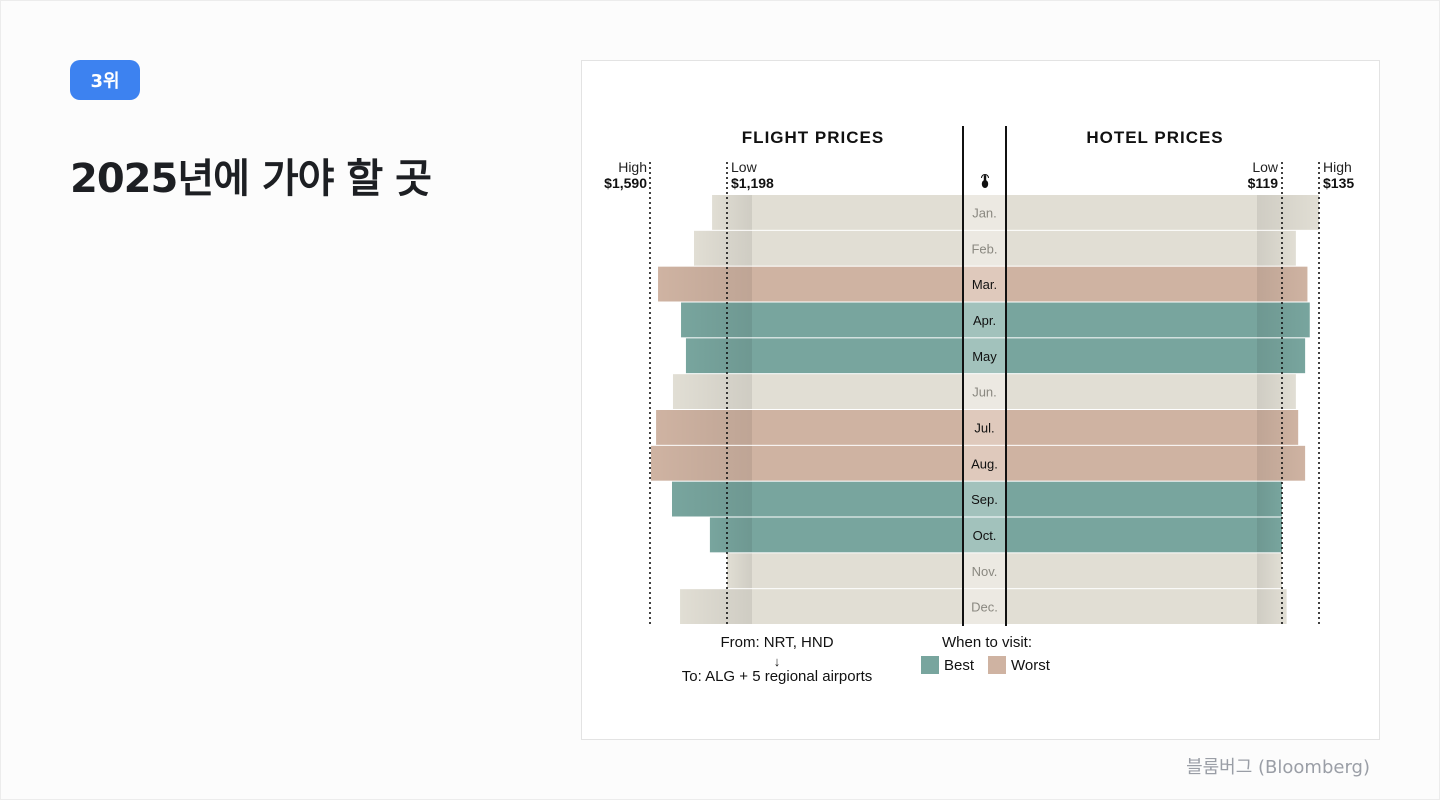 This screenshot has width=1440, height=800. What do you see at coordinates (1154, 137) in the screenshot?
I see `hotel-prices-title: HOTEL PRICES` at bounding box center [1154, 137].